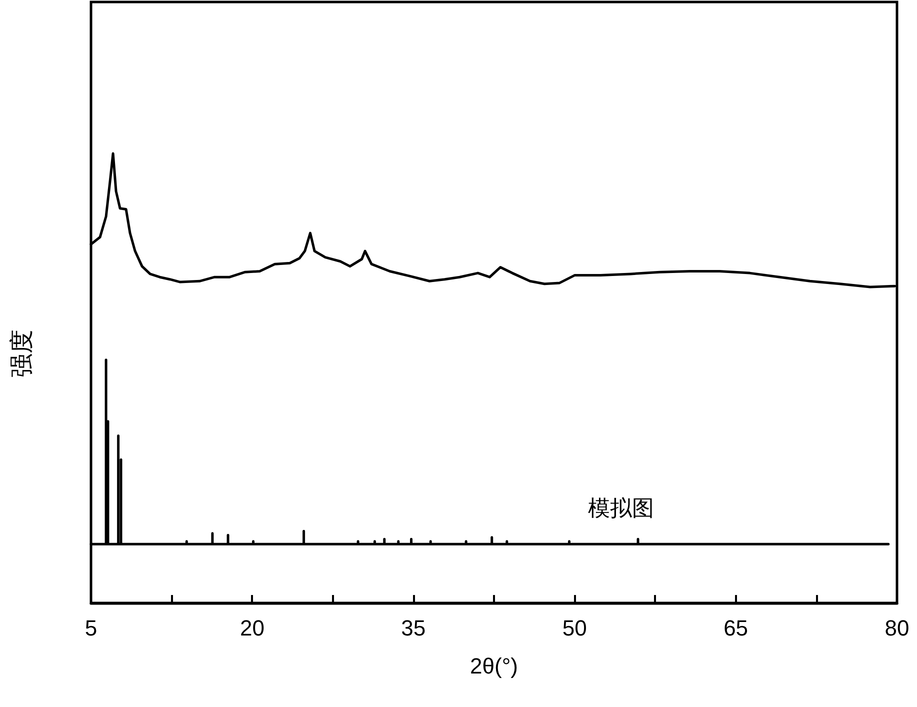  Describe the element at coordinates (574, 628) in the screenshot. I see `x-tick-label: 50` at that location.